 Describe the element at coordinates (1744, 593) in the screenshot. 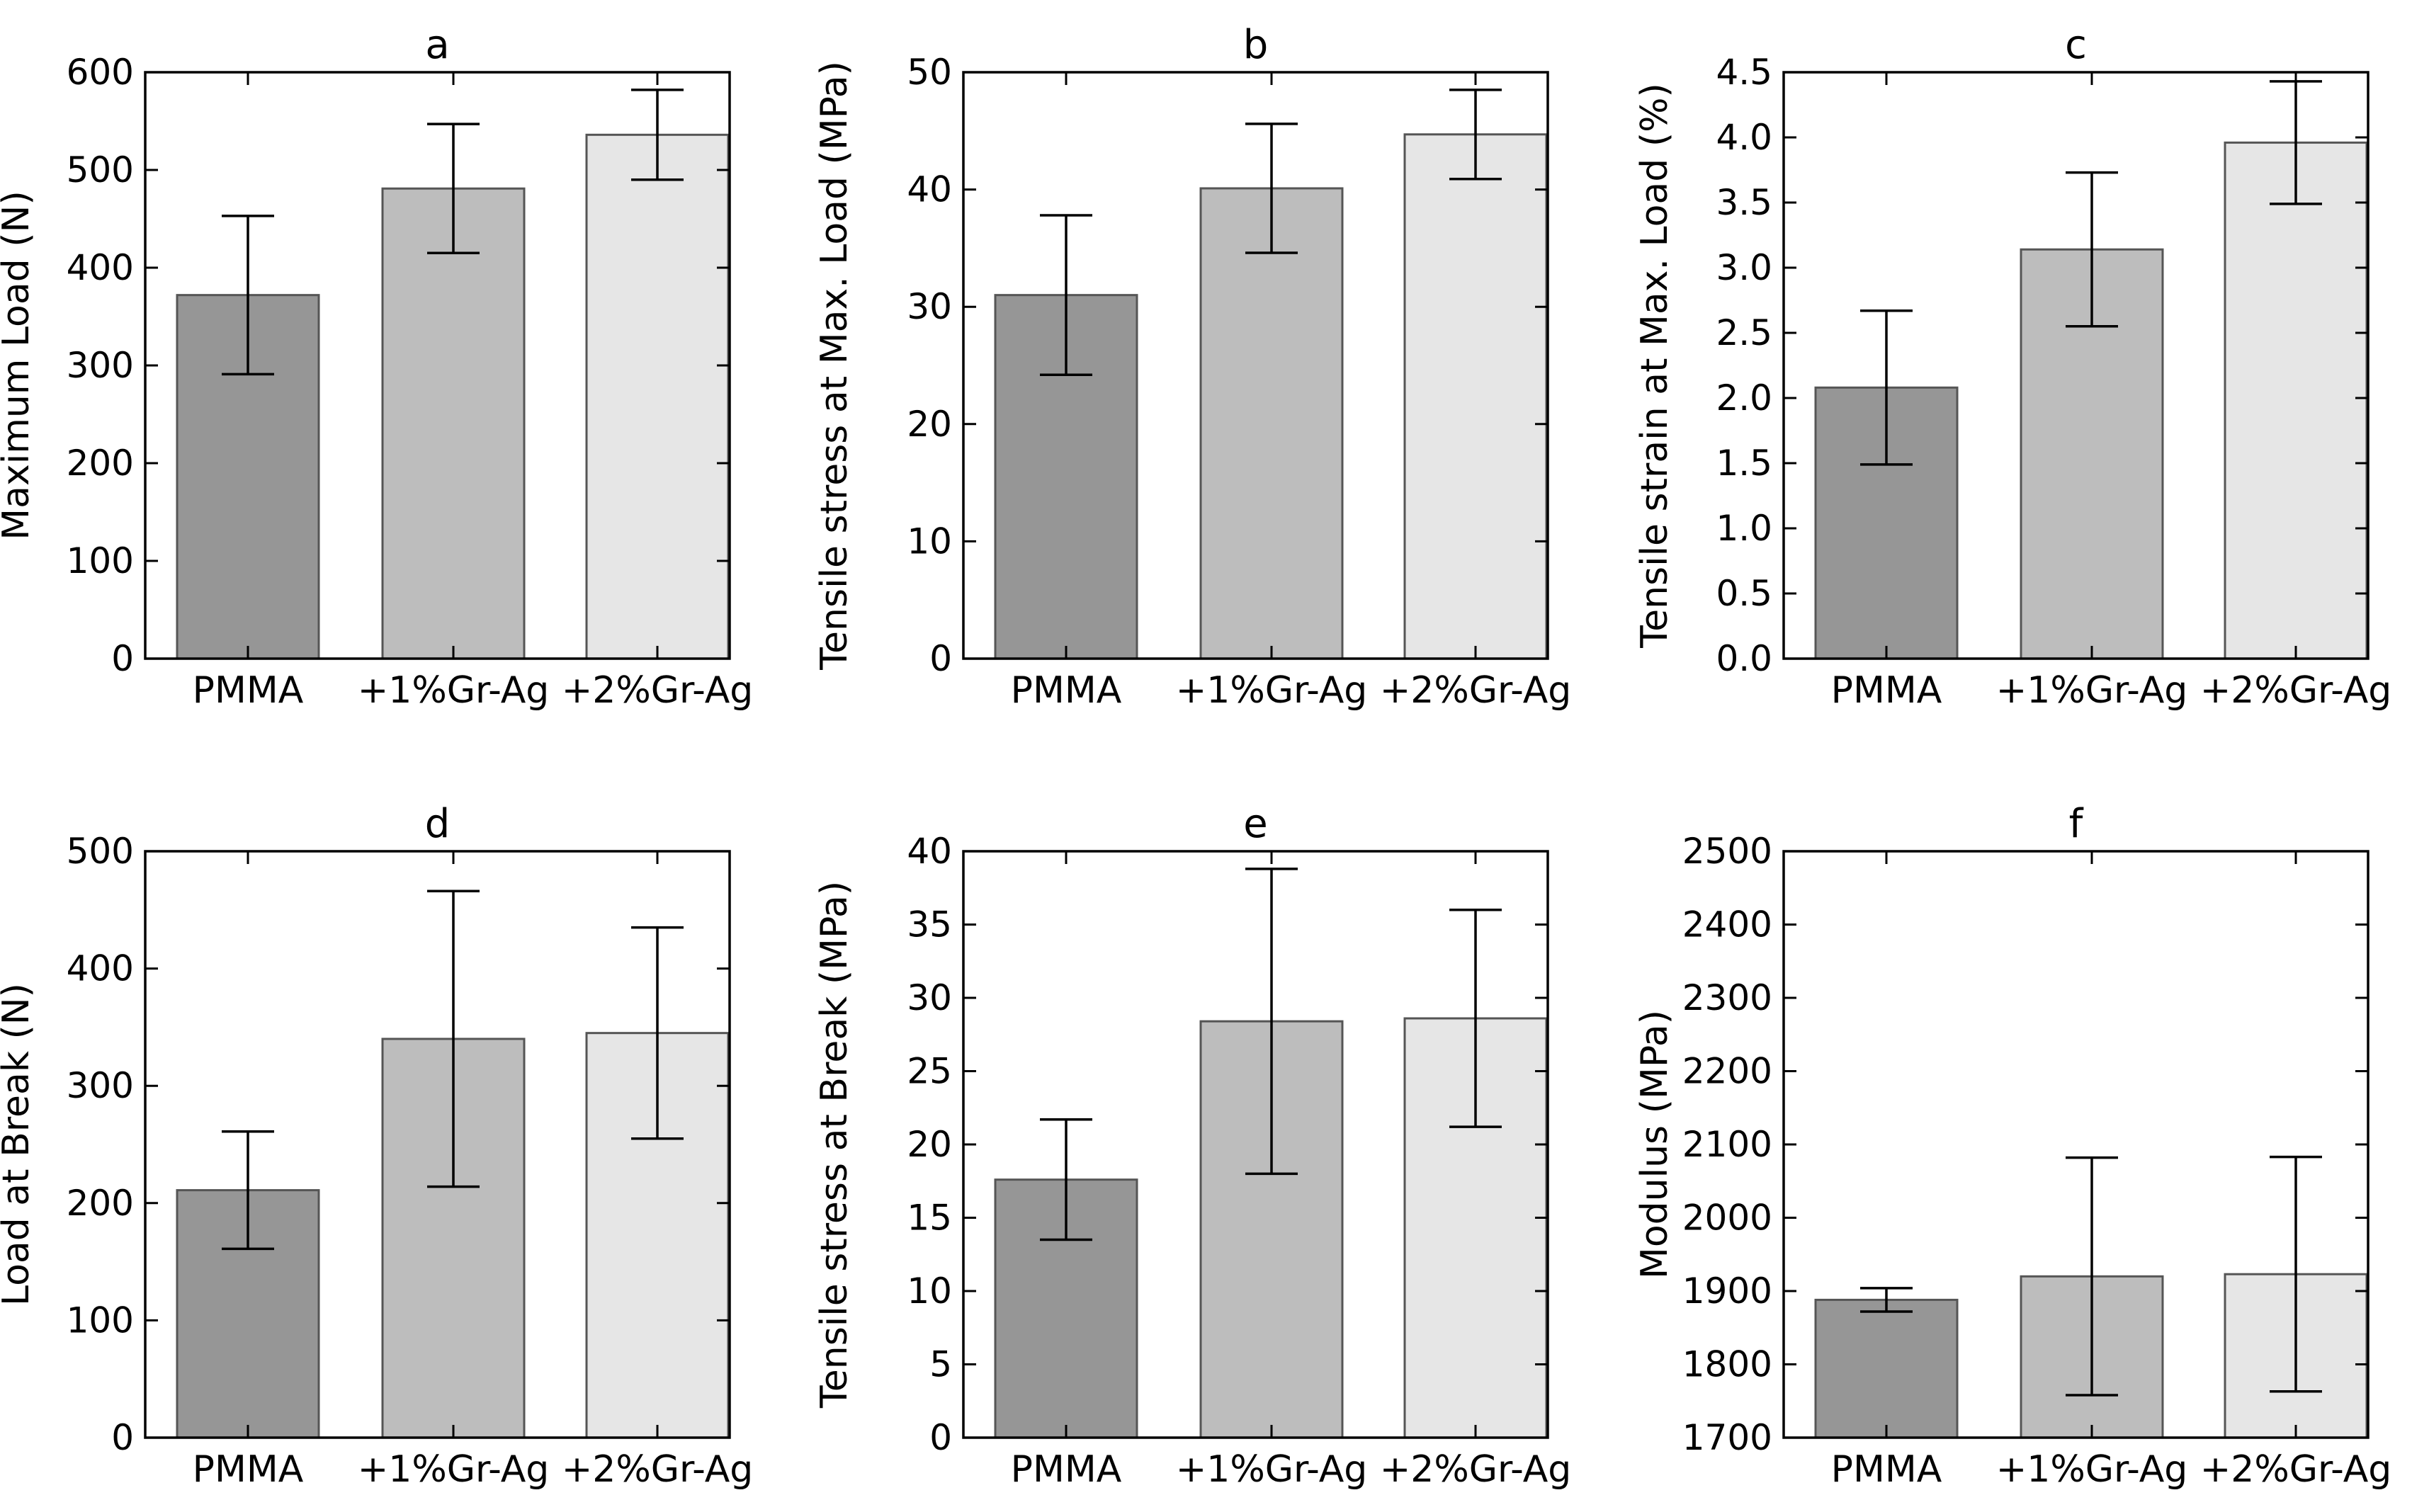

I see `y-tick-label: 0.5` at that location.